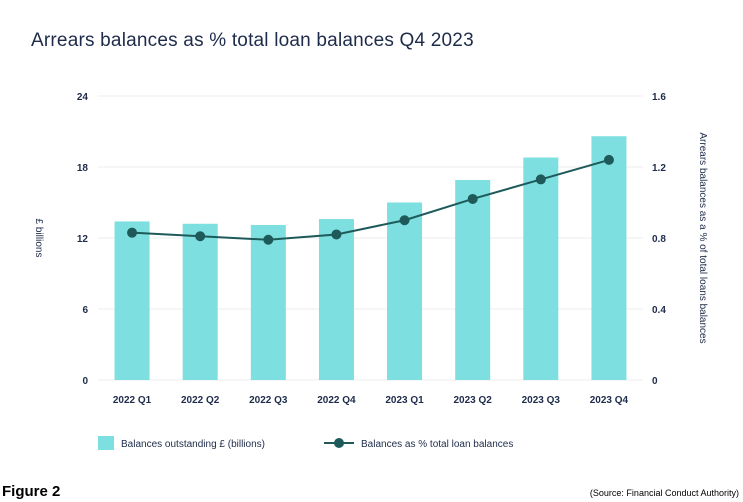  Describe the element at coordinates (85, 310) in the screenshot. I see `y-tick-label-left: 6` at that location.